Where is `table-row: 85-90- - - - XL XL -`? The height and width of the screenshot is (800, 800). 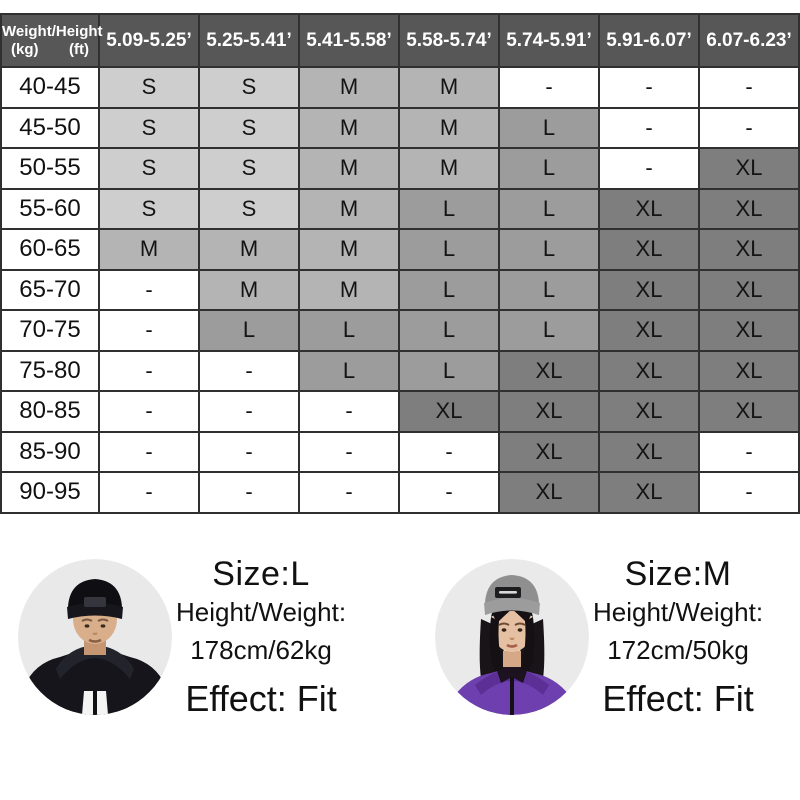
table-row: 85-90- - - - XL XL - is located at coordinates (400, 451).